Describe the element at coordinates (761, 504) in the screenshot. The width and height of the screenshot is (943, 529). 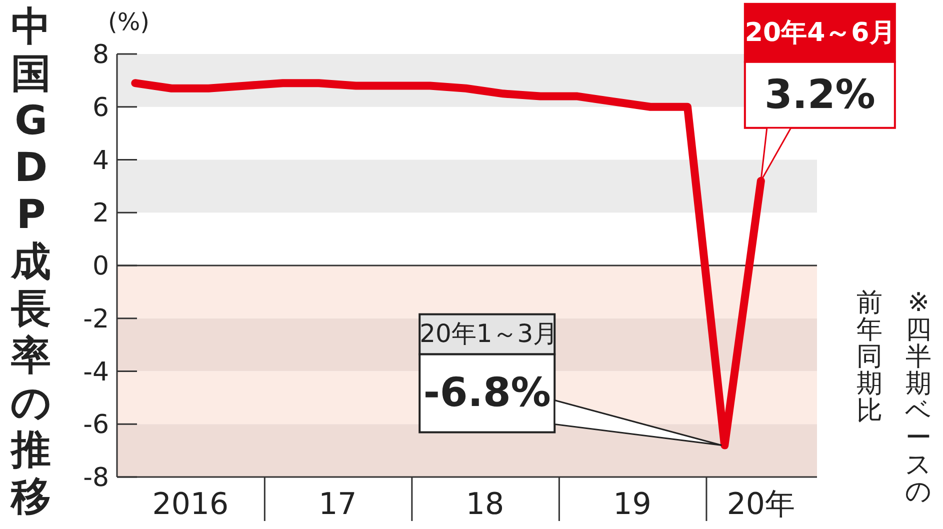
I see `x-tick-label: 20年` at that location.